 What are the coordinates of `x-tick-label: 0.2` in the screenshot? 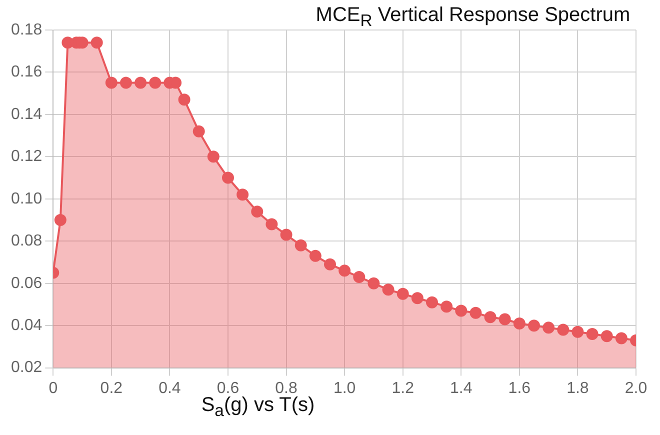 It's located at (111, 388).